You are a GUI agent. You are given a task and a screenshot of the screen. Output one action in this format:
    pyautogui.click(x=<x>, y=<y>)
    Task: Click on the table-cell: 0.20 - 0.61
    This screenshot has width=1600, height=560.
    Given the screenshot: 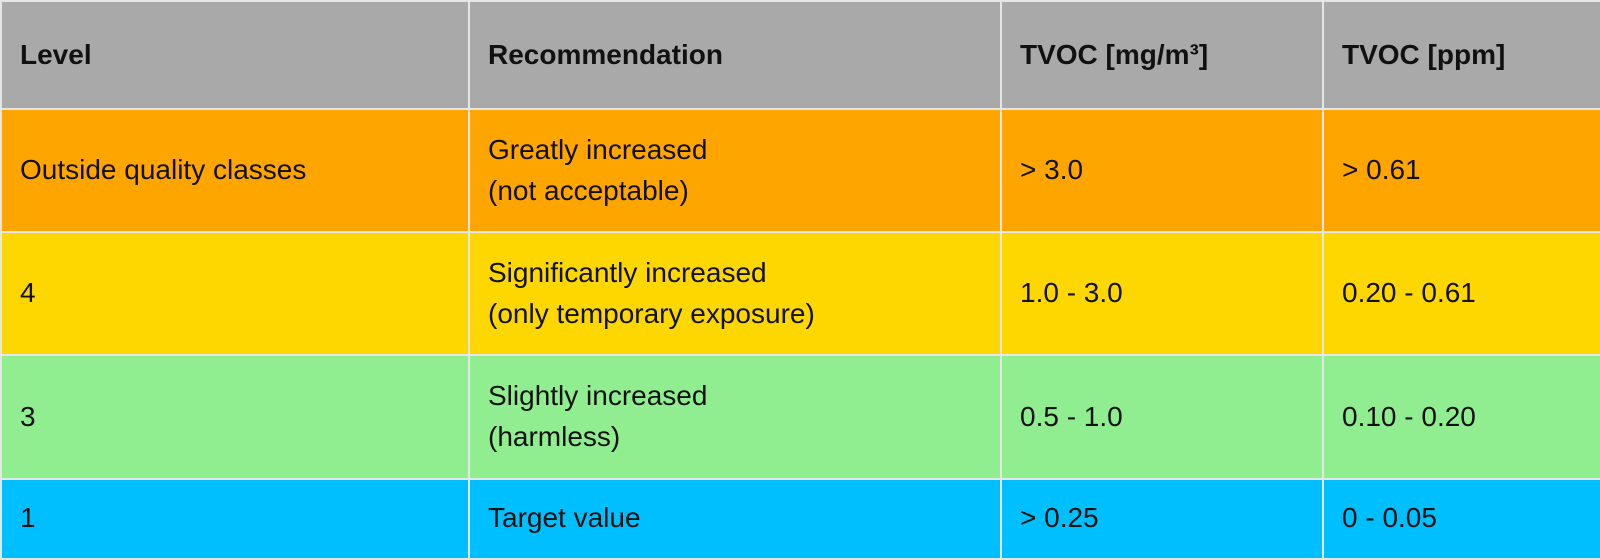 What is the action you would take?
    pyautogui.click(x=1461, y=294)
    